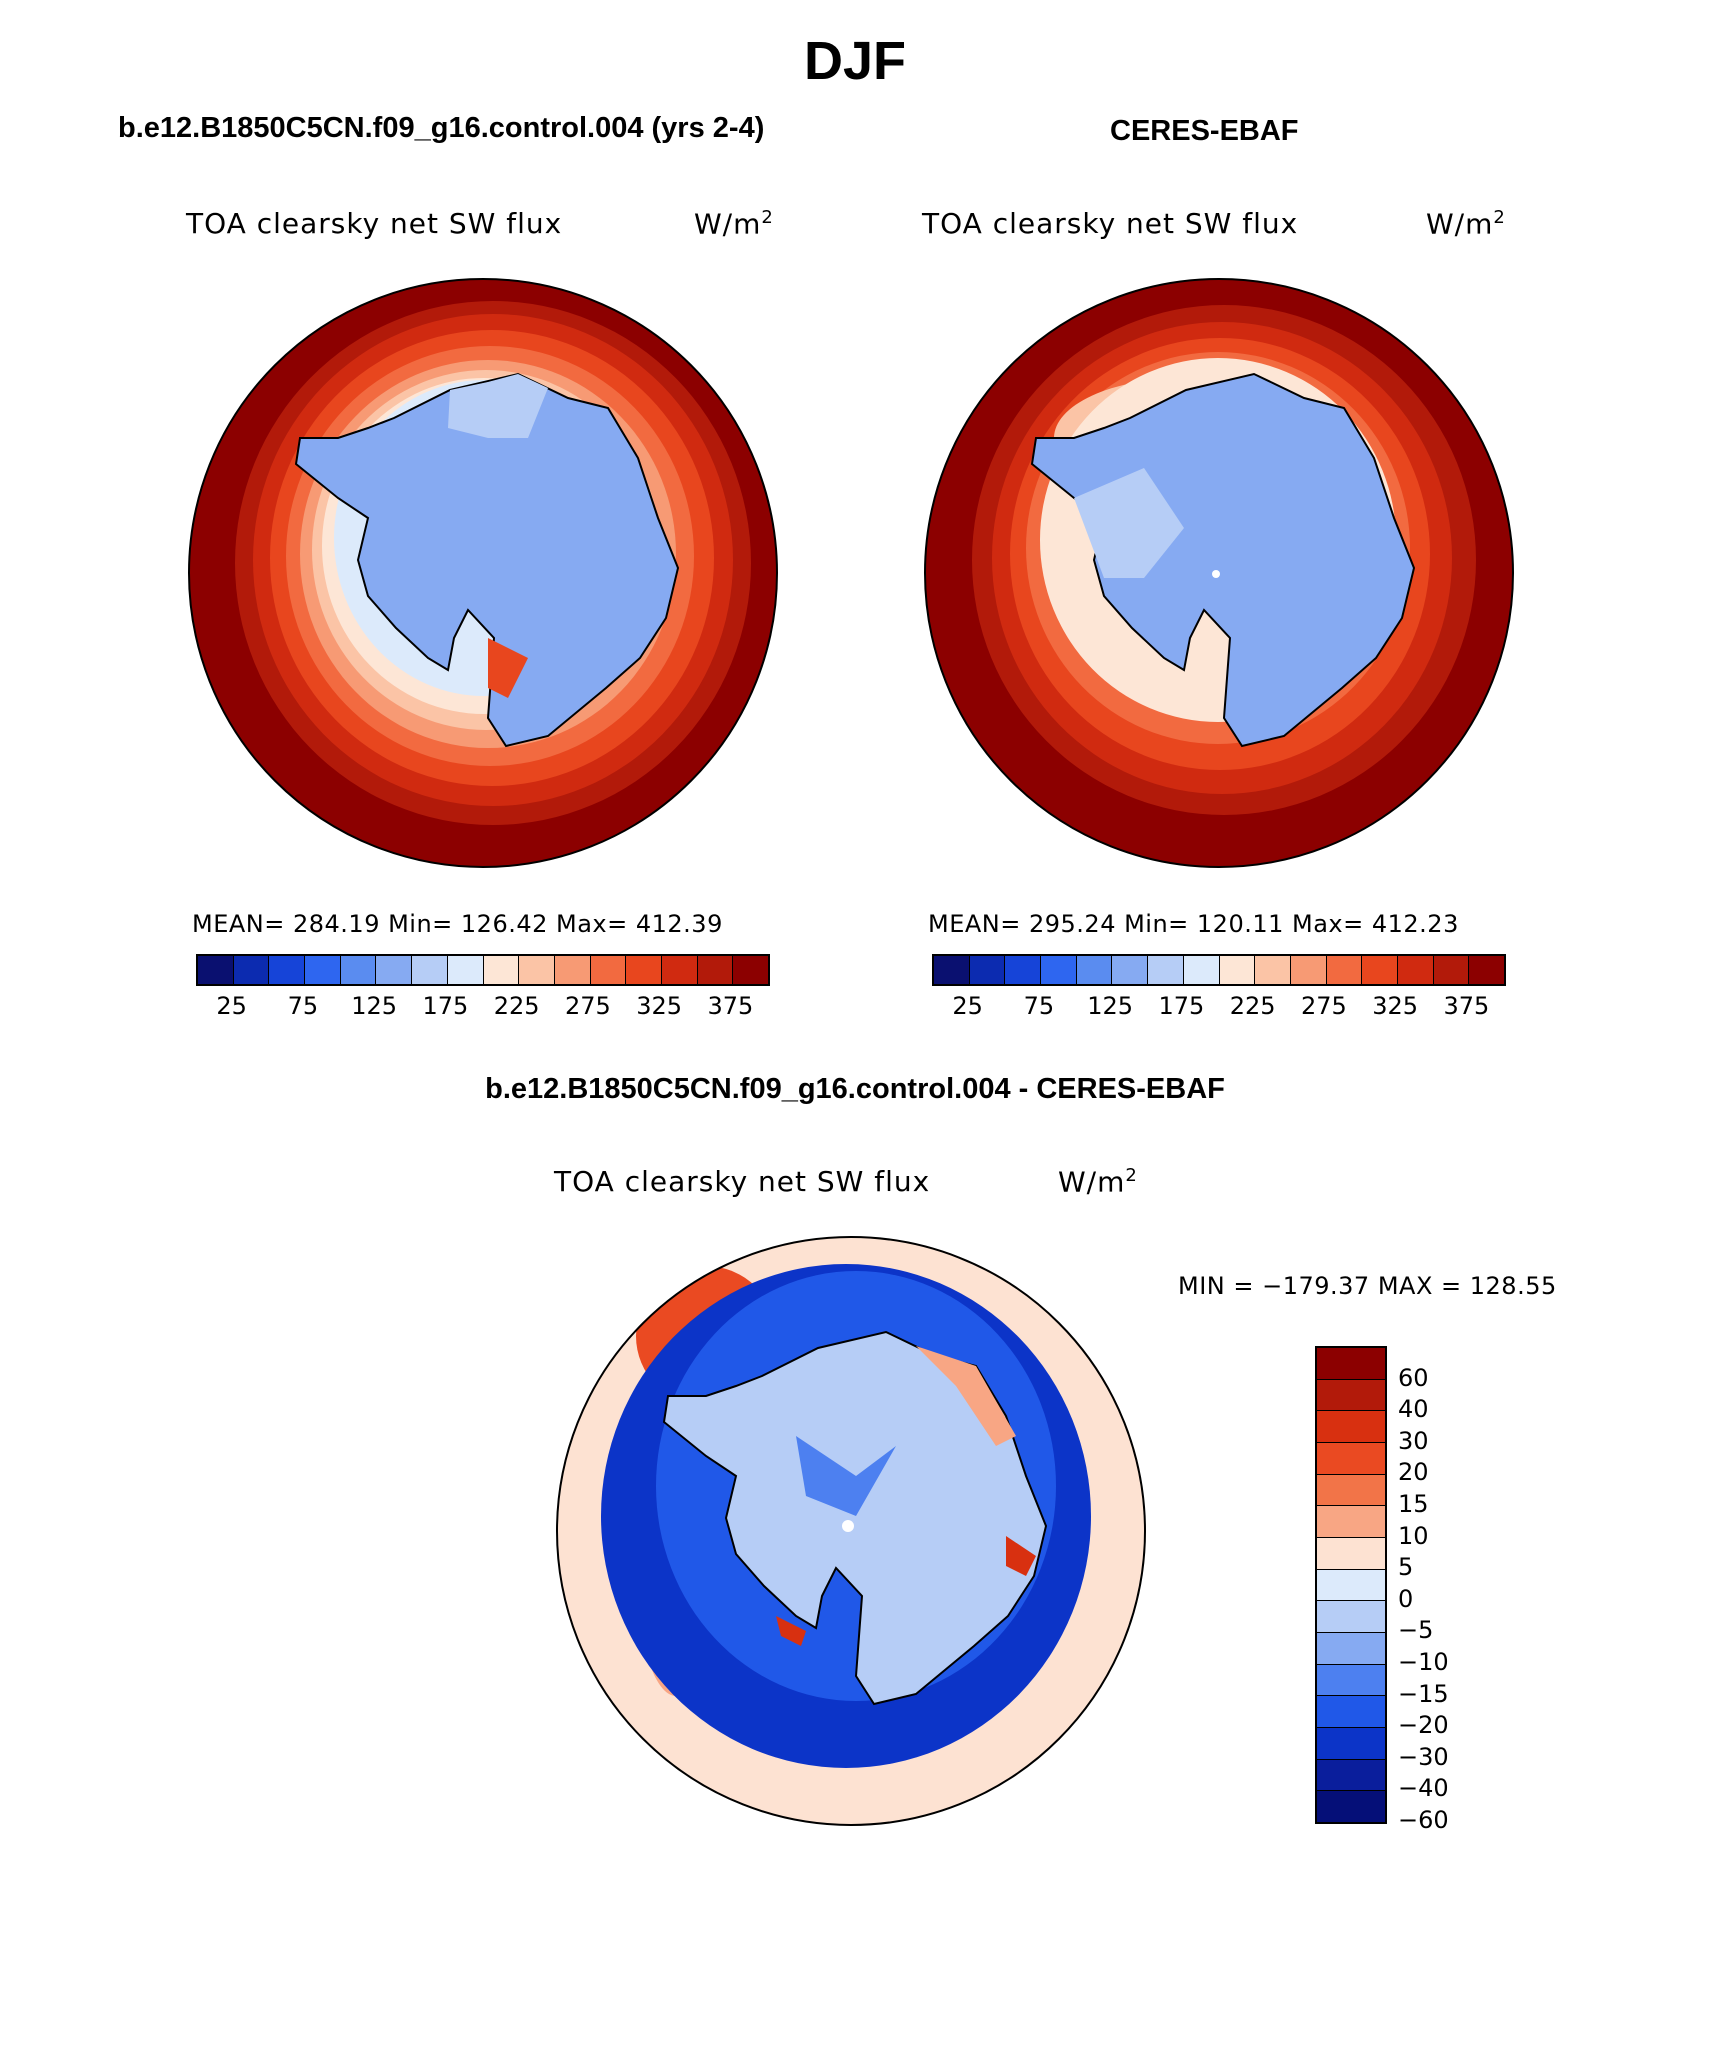 This screenshot has width=1710, height=2061. I want to click on obs-units-label: W/m2, so click(1466, 224).